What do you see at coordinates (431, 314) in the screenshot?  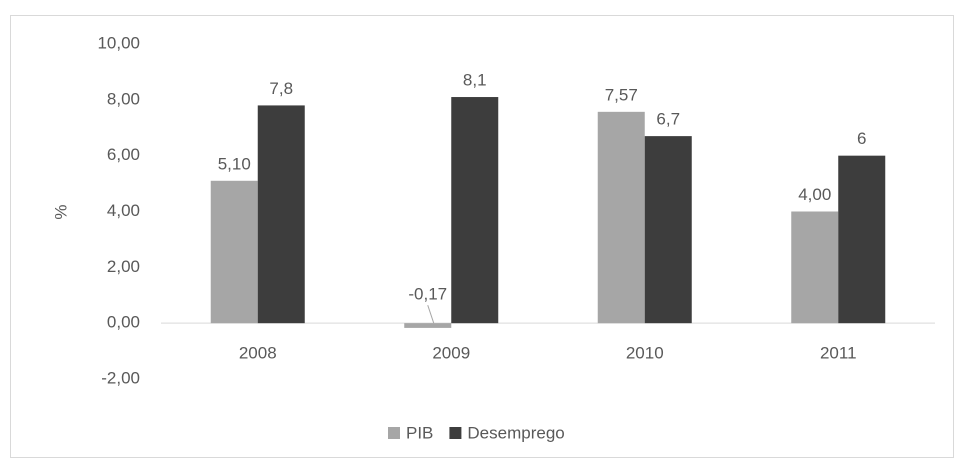 I see `label-leader` at bounding box center [431, 314].